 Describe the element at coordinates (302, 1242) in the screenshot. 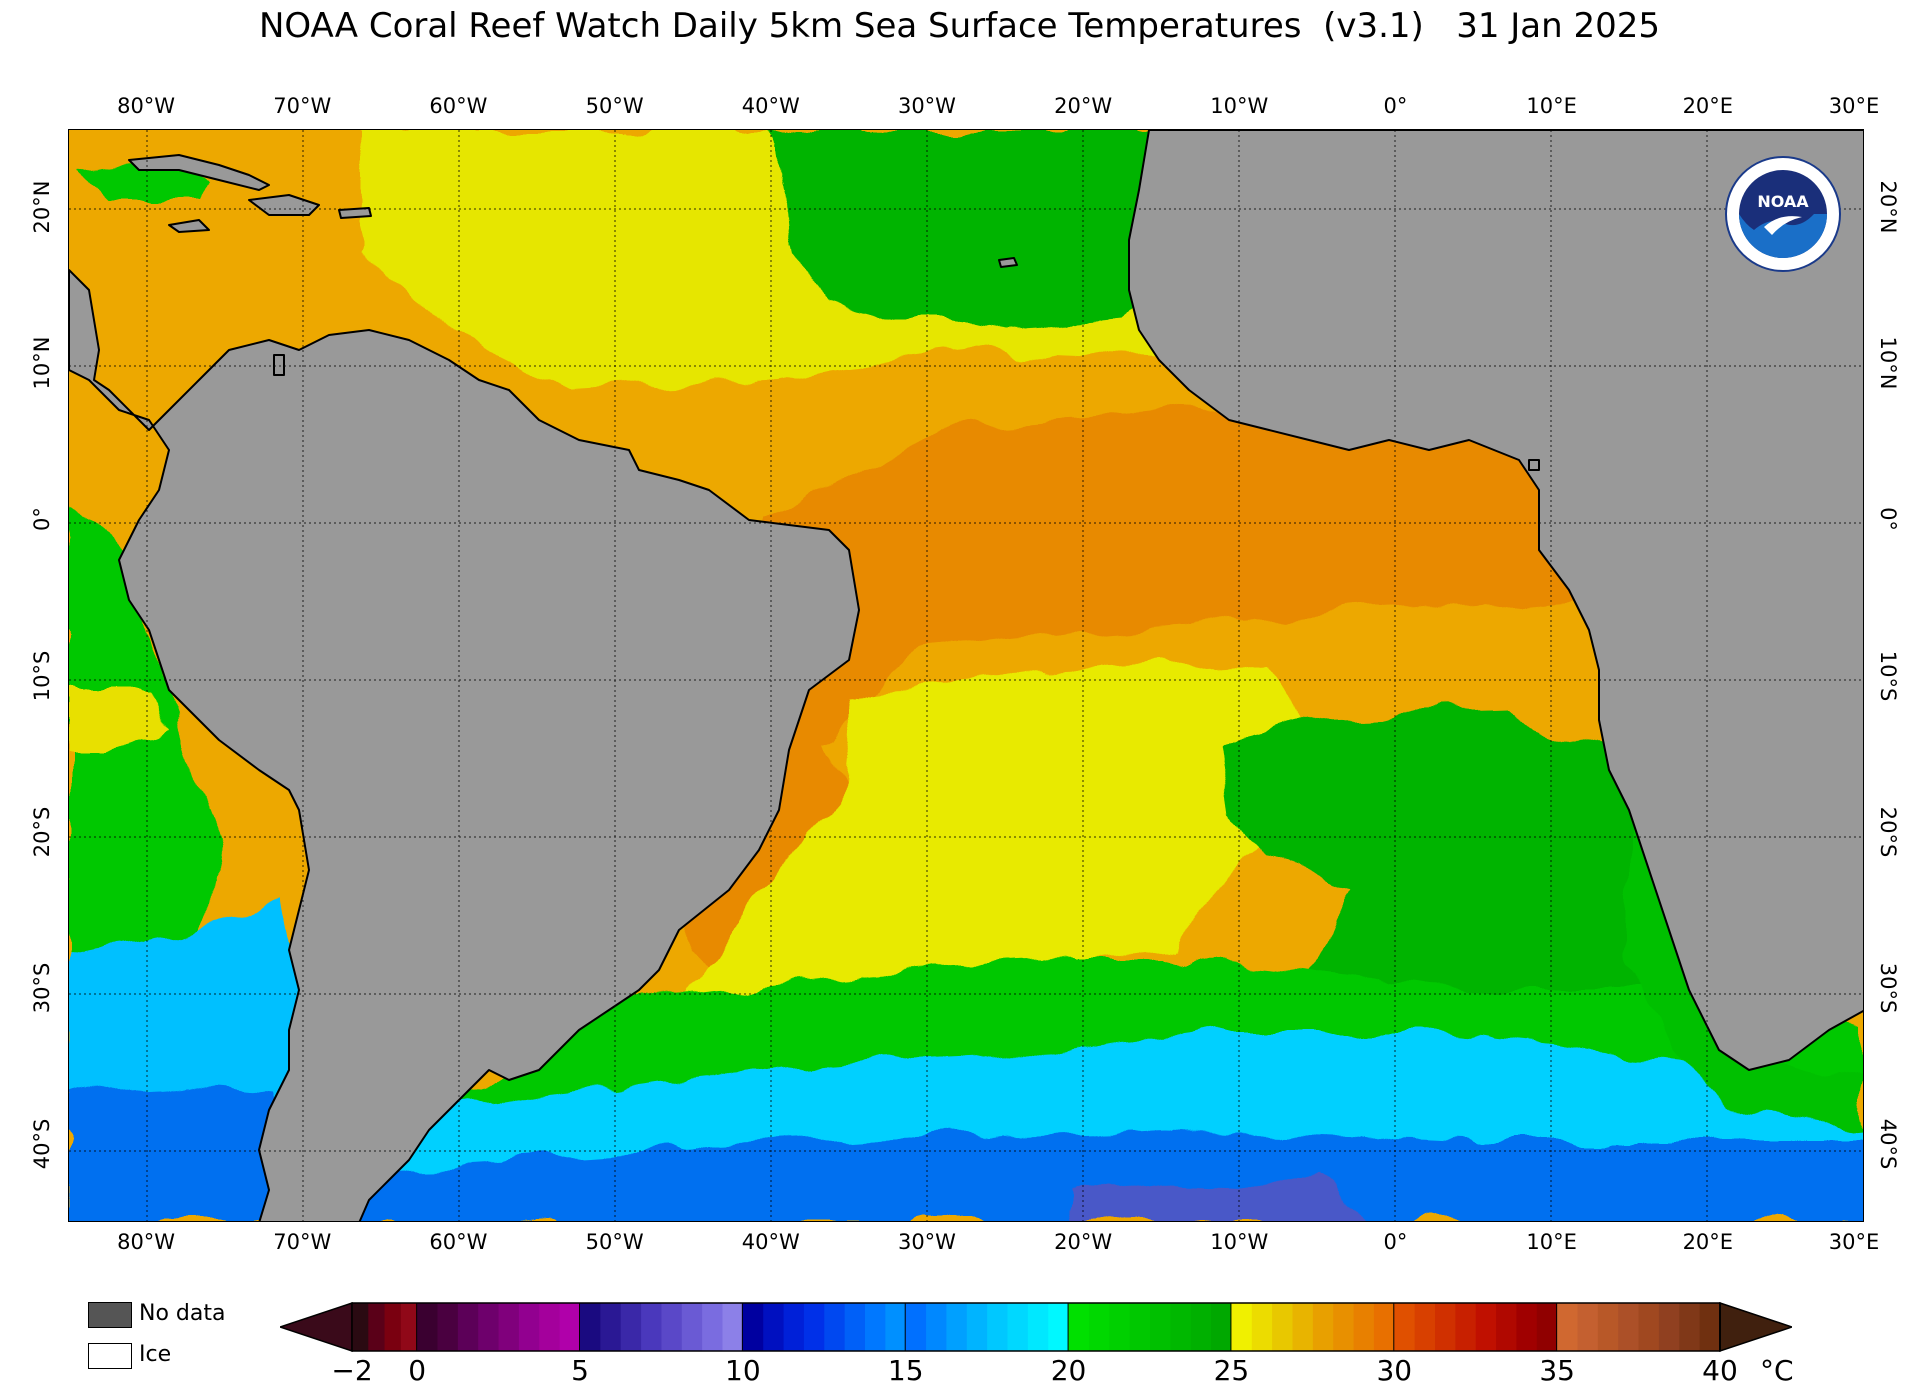

I see `lon-label-bottom-1: 70°W` at that location.